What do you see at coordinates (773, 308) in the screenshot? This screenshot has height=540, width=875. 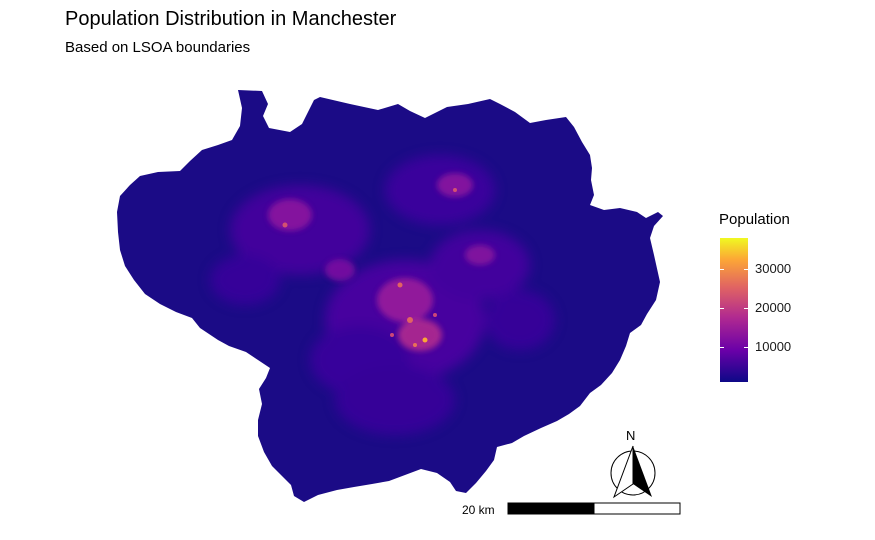 I see `legend-tick-label: 20000` at bounding box center [773, 308].